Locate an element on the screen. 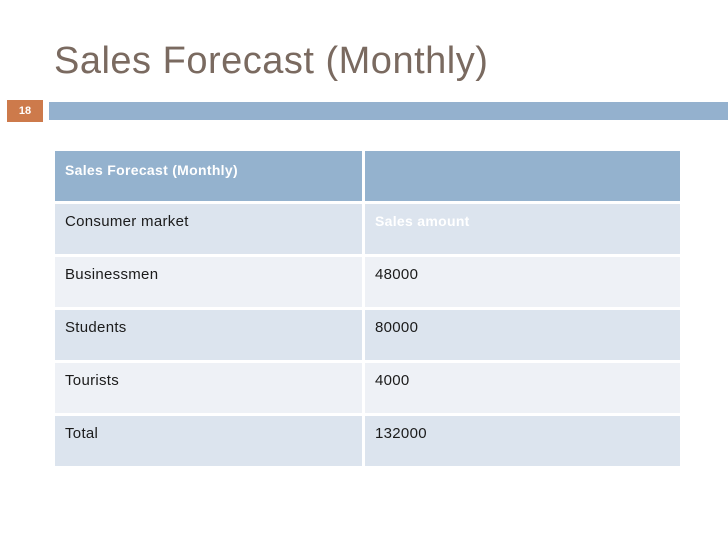  table-cell-value: 4000 is located at coordinates (522, 388).